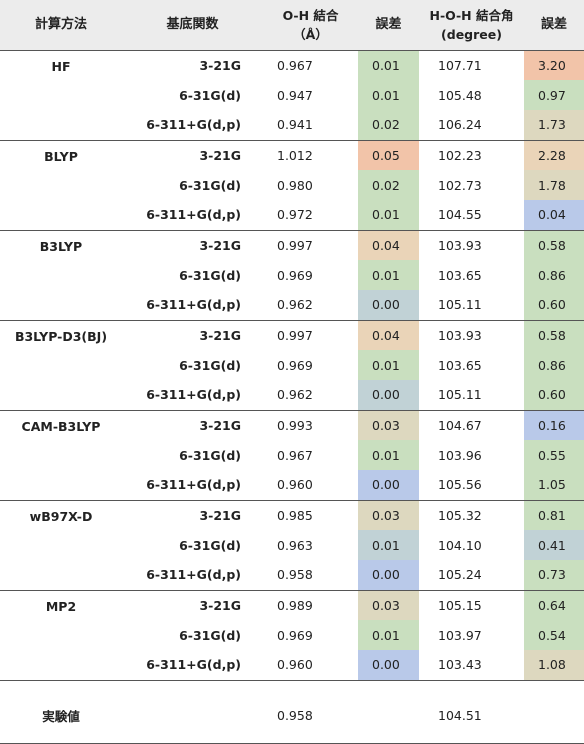  Describe the element at coordinates (388, 715) in the screenshot. I see `experimental-err1-empty` at that location.